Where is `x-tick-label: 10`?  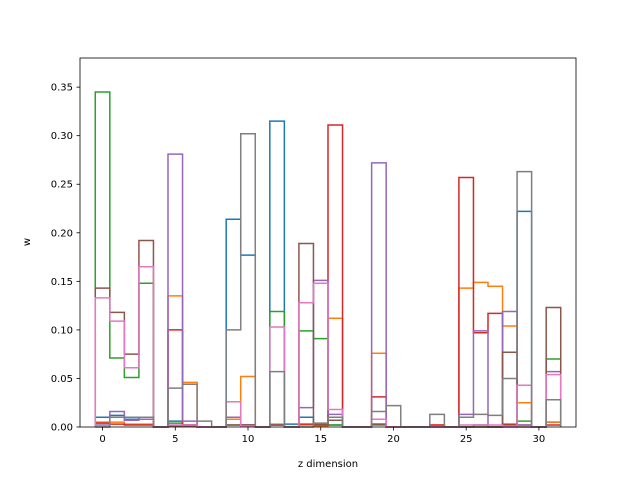
x-tick-label: 10 is located at coordinates (248, 439).